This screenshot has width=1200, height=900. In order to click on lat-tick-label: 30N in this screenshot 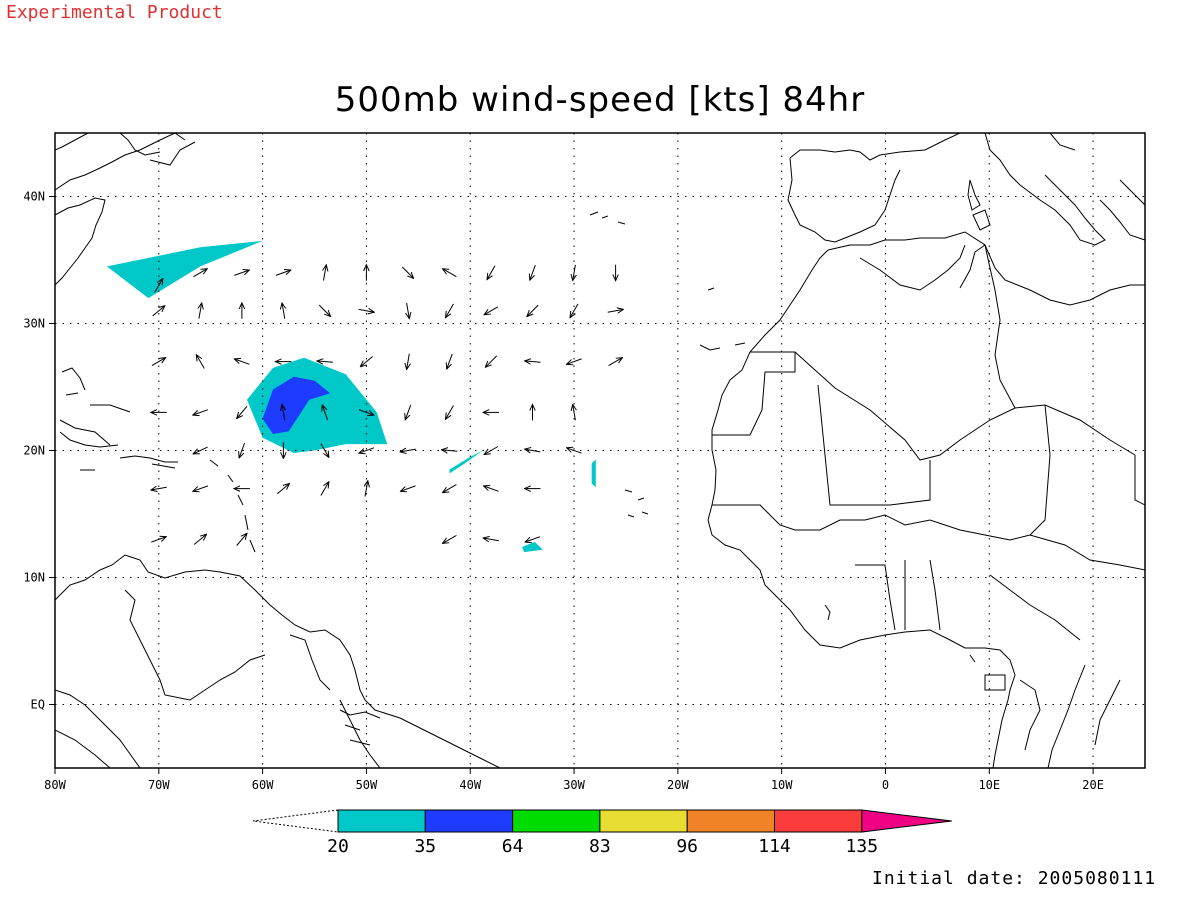, I will do `click(34, 324)`.